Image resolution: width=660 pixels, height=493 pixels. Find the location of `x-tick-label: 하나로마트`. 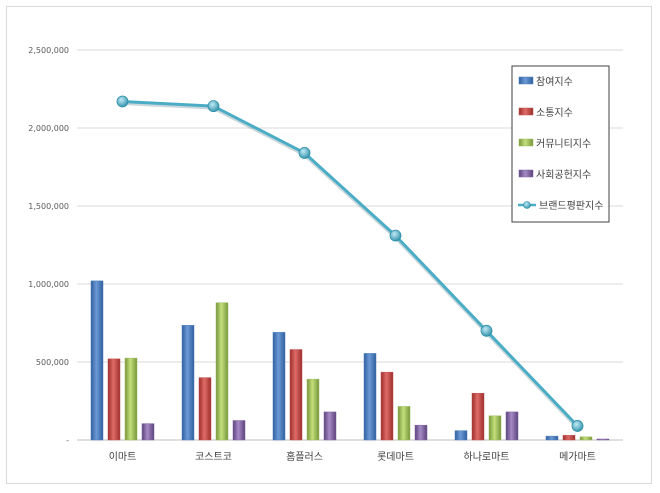

x-tick-label: 하나로마트 is located at coordinates (487, 456).